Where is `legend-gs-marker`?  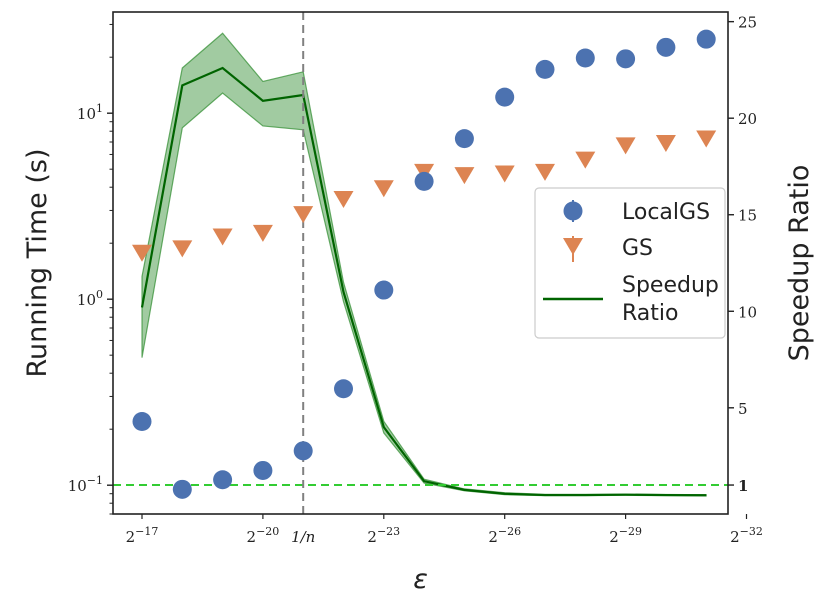 legend-gs-marker is located at coordinates (573, 246).